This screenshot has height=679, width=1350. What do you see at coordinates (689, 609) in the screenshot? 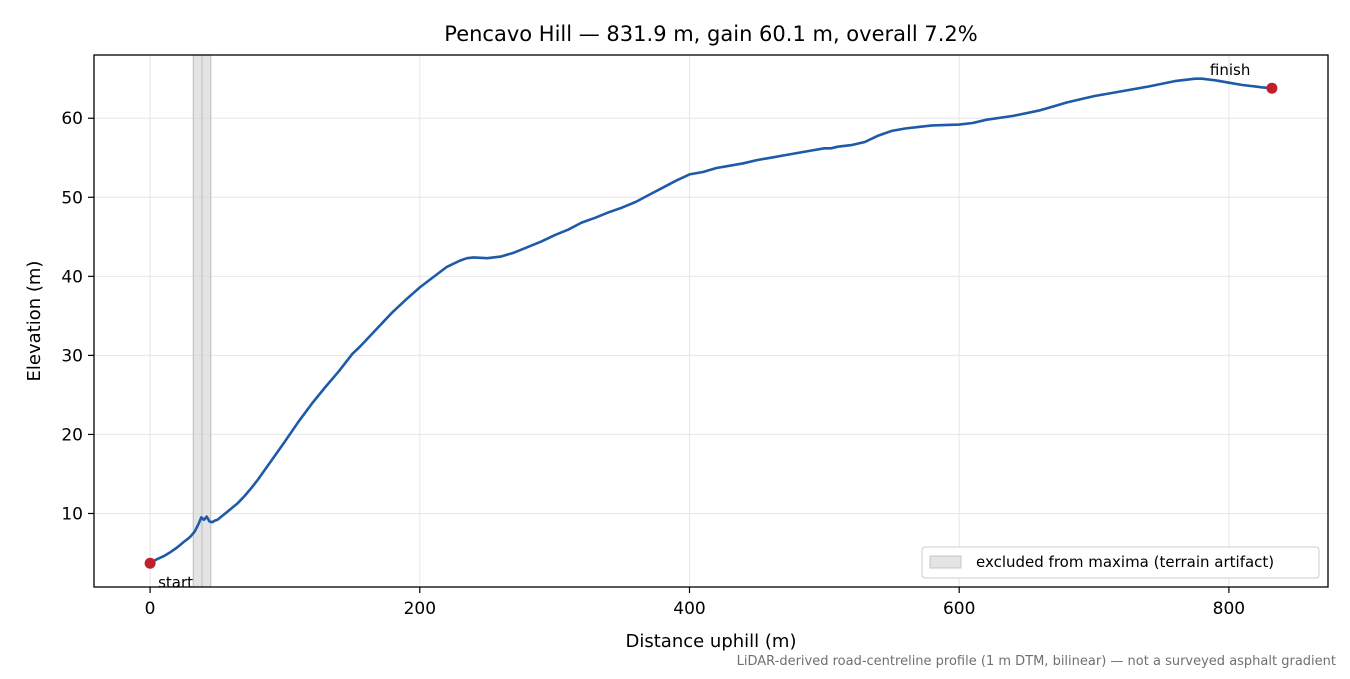
I see `x-tick-label: 400` at bounding box center [689, 609].